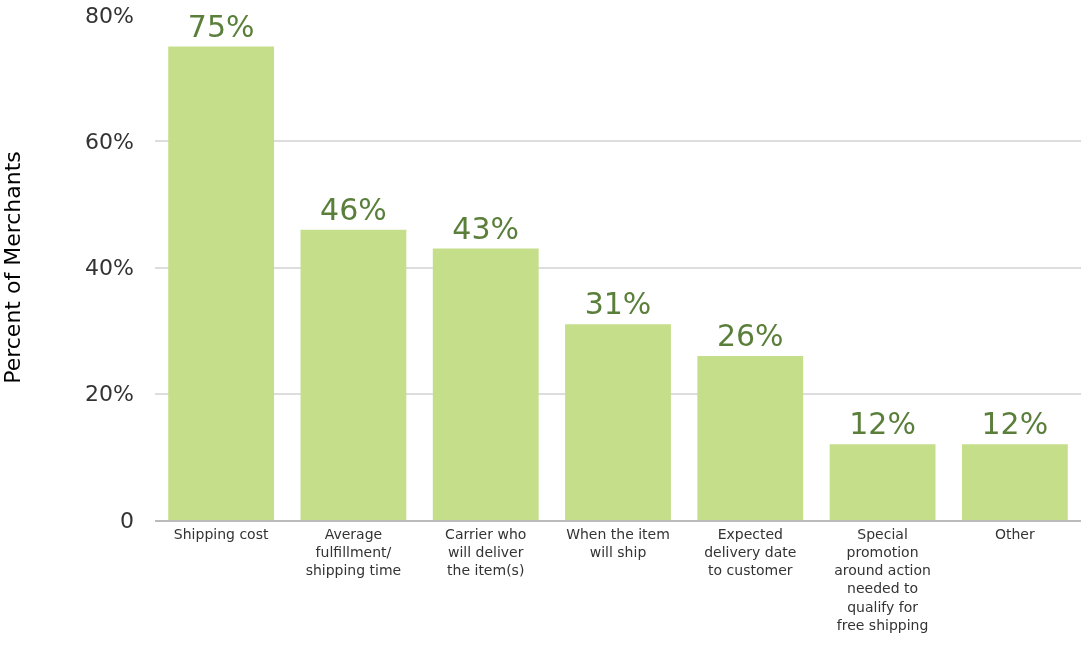 This screenshot has height=655, width=1081. I want to click on x-tick-label: Other, so click(1014, 533).